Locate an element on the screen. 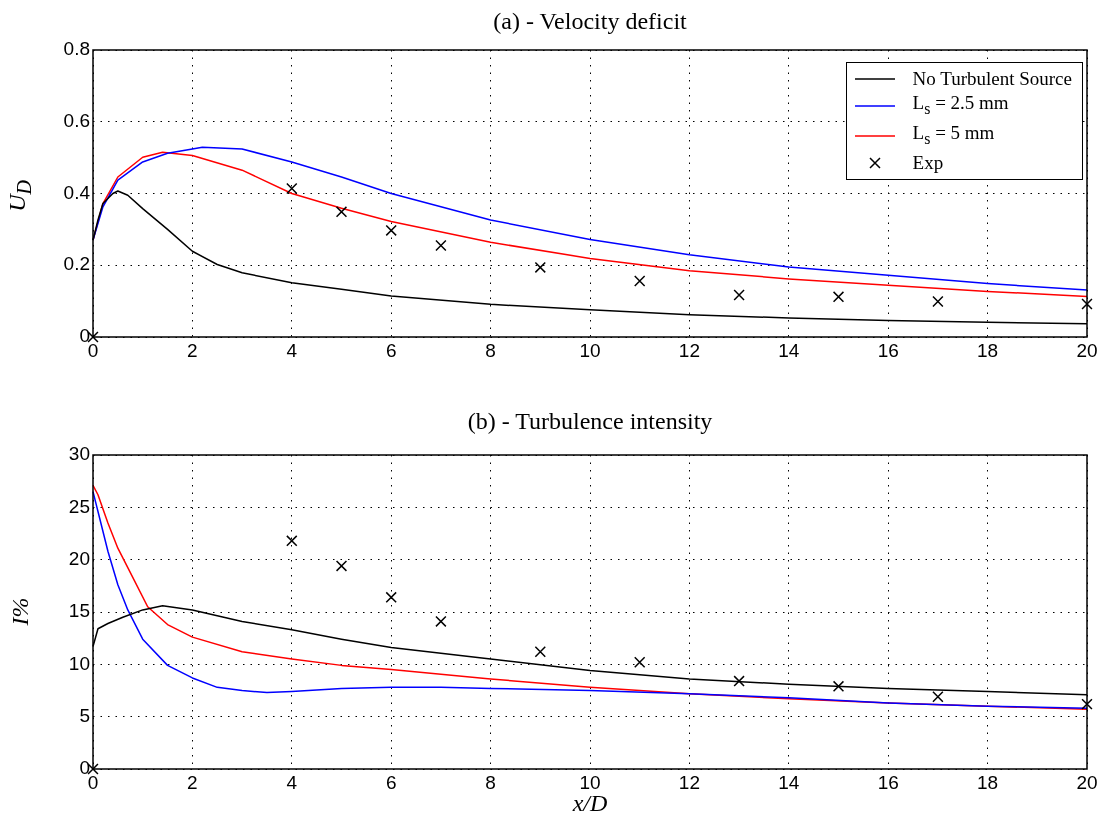 The image size is (1104, 819). y-tick-label: 30 is located at coordinates (79, 454).